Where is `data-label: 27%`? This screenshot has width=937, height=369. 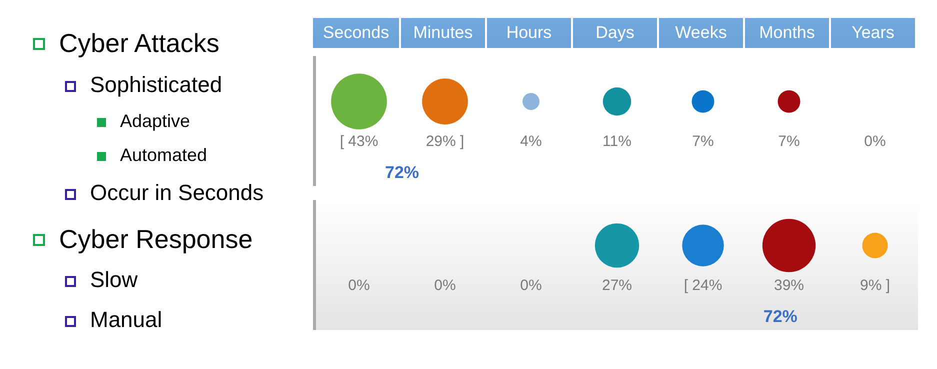
data-label: 27% is located at coordinates (617, 285).